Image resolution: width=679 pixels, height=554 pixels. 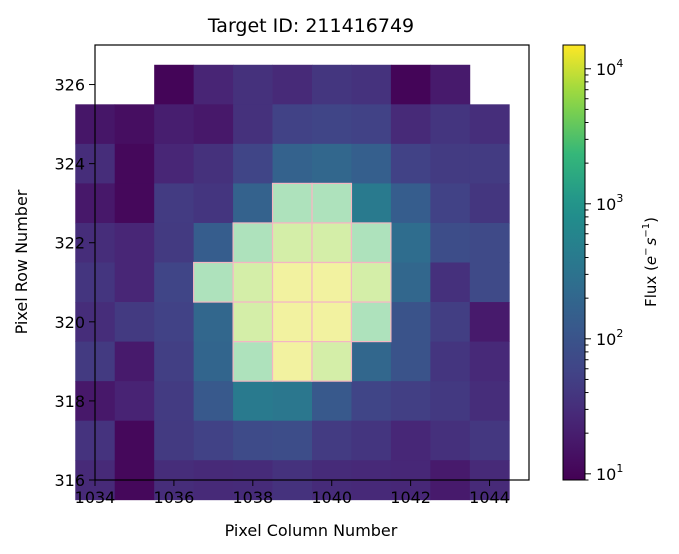 I want to click on colorbar-tick-label: 10³, so click(x=609, y=203).